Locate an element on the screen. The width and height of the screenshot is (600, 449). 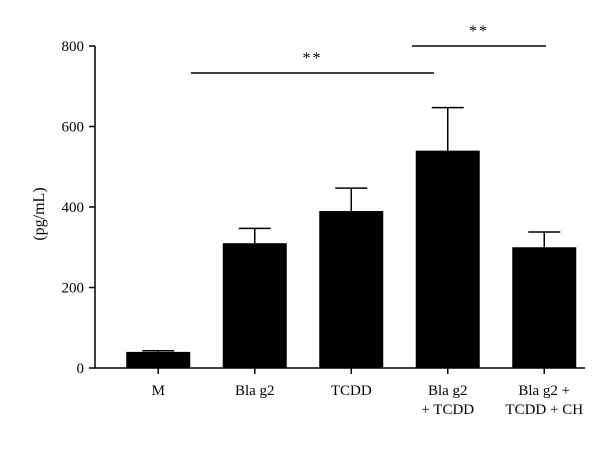
x-tick-label-line: M is located at coordinates (158, 391).